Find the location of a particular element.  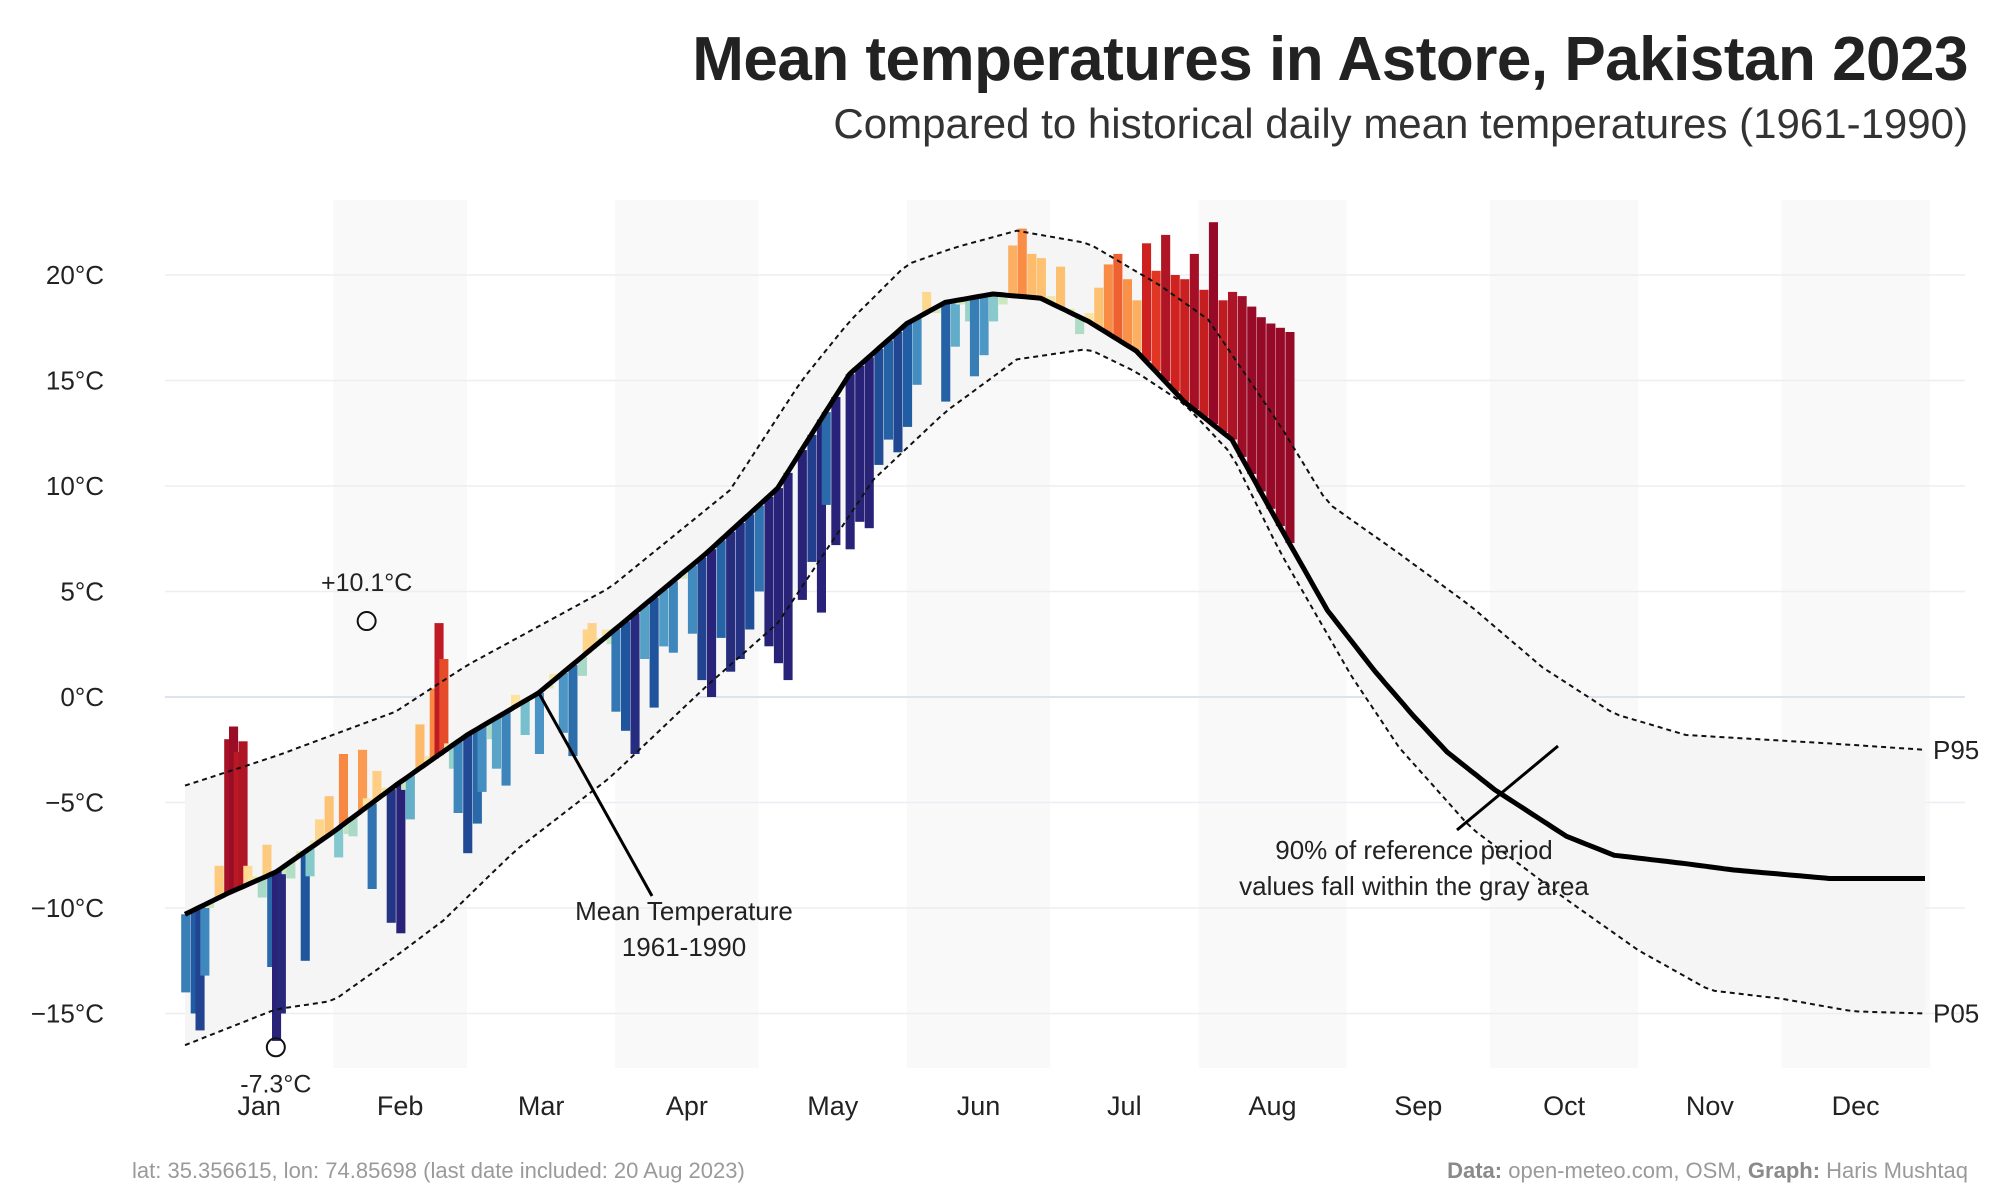

month-shading-oct is located at coordinates (1564, 634).